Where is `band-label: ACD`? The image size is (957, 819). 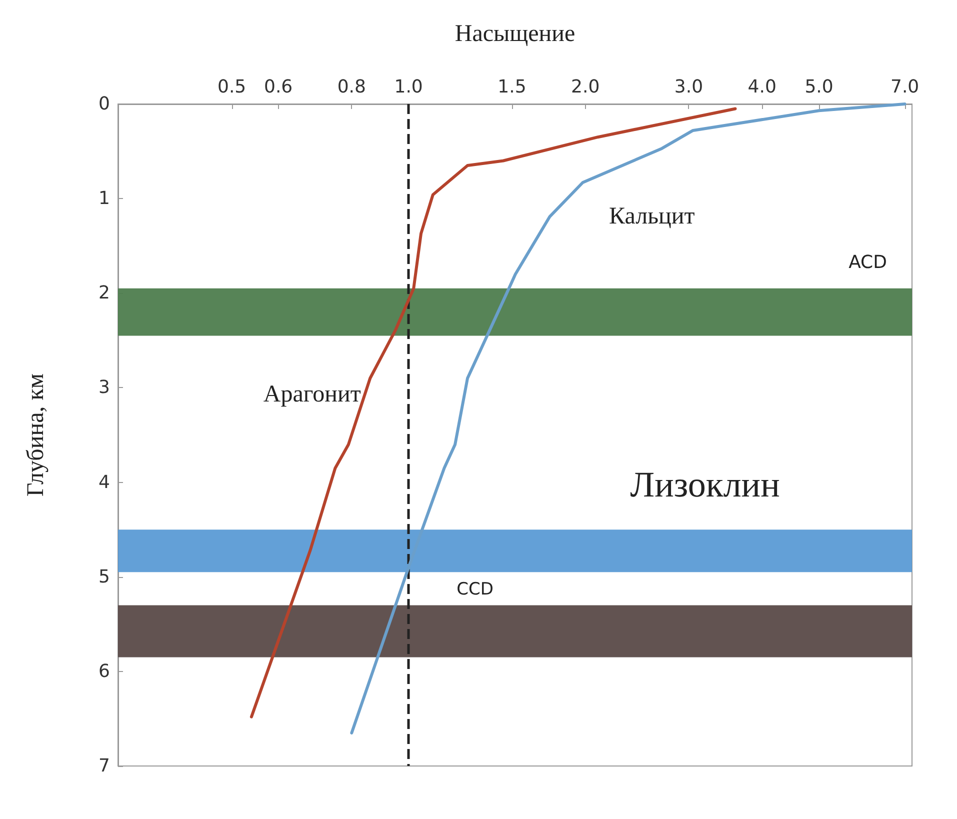
band-label: ACD is located at coordinates (867, 262).